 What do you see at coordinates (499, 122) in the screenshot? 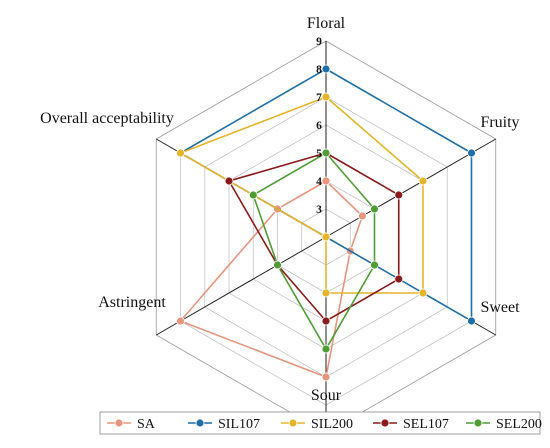
I see `axis-label: Fruity` at bounding box center [499, 122].